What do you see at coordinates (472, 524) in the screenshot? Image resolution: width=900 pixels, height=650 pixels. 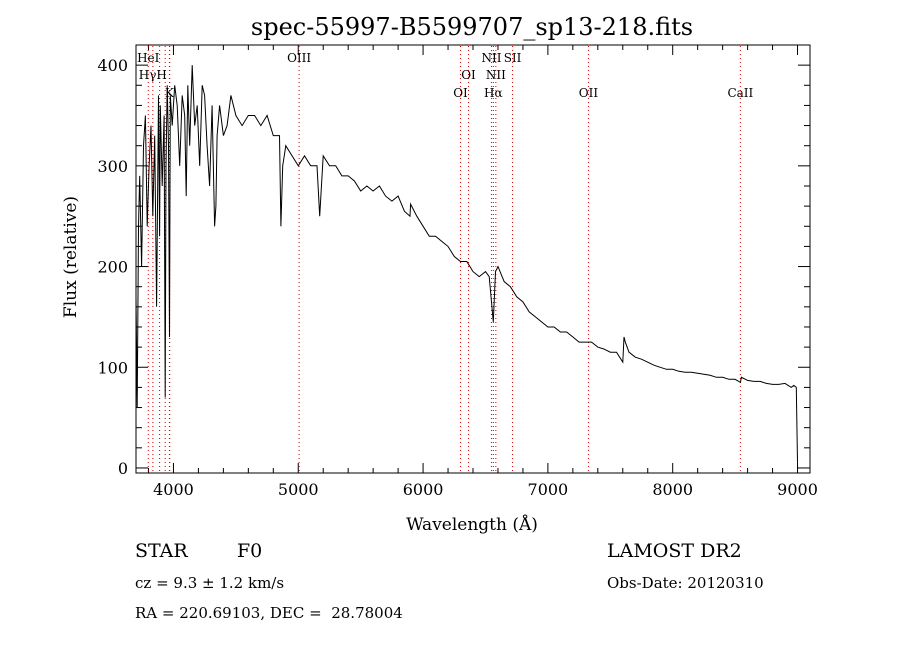 I see `x-axis-label: Wavelength (Å)` at bounding box center [472, 524].